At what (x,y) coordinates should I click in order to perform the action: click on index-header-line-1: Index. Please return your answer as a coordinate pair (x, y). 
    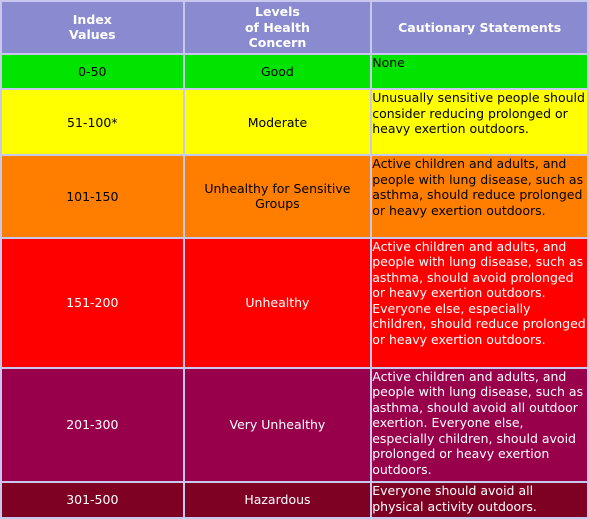
    Looking at the image, I should click on (92, 19).